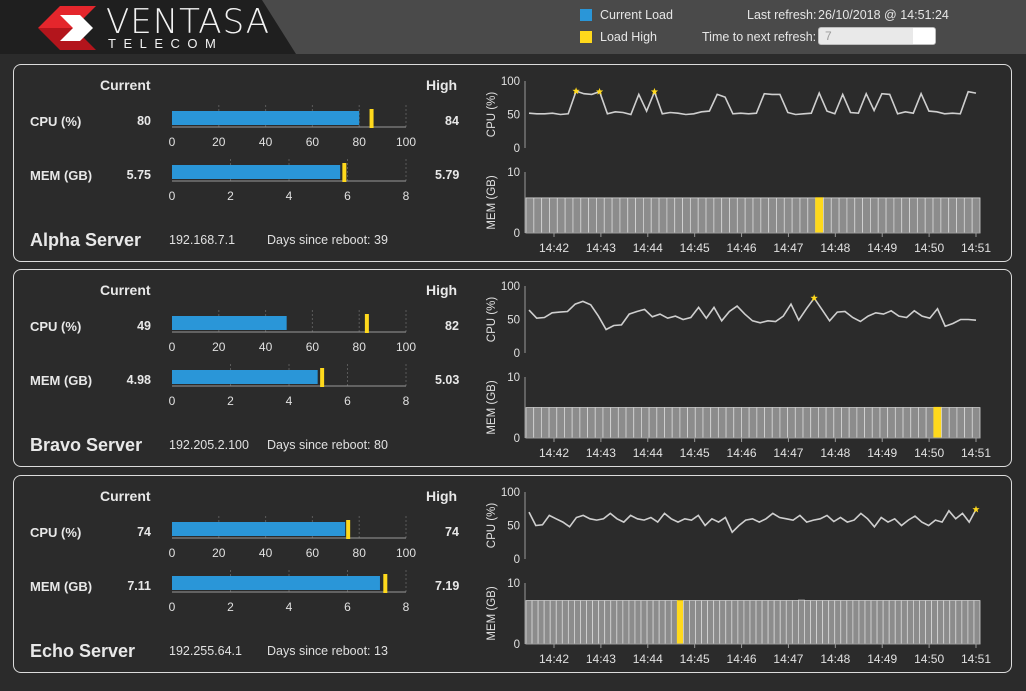 This screenshot has height=691, width=1026. Describe the element at coordinates (166, 43) in the screenshot. I see `brand-subtitle: TELECOM` at that location.